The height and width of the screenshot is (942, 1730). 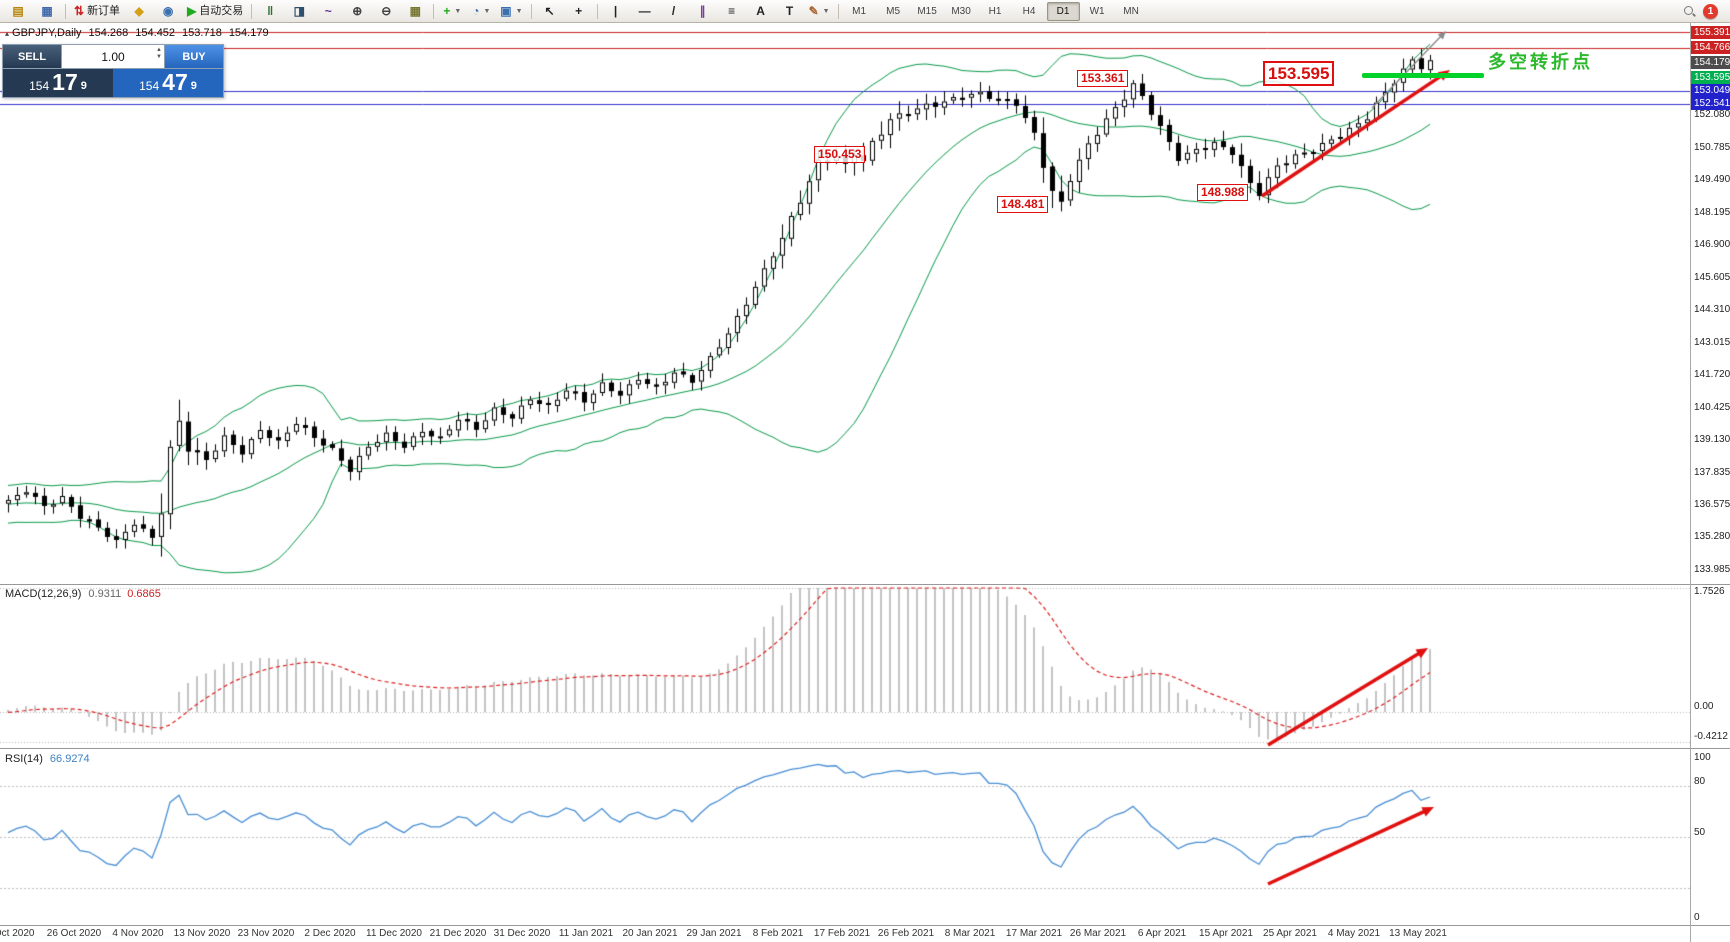 What do you see at coordinates (452, 11) in the screenshot?
I see `indicators-button: + ▼` at bounding box center [452, 11].